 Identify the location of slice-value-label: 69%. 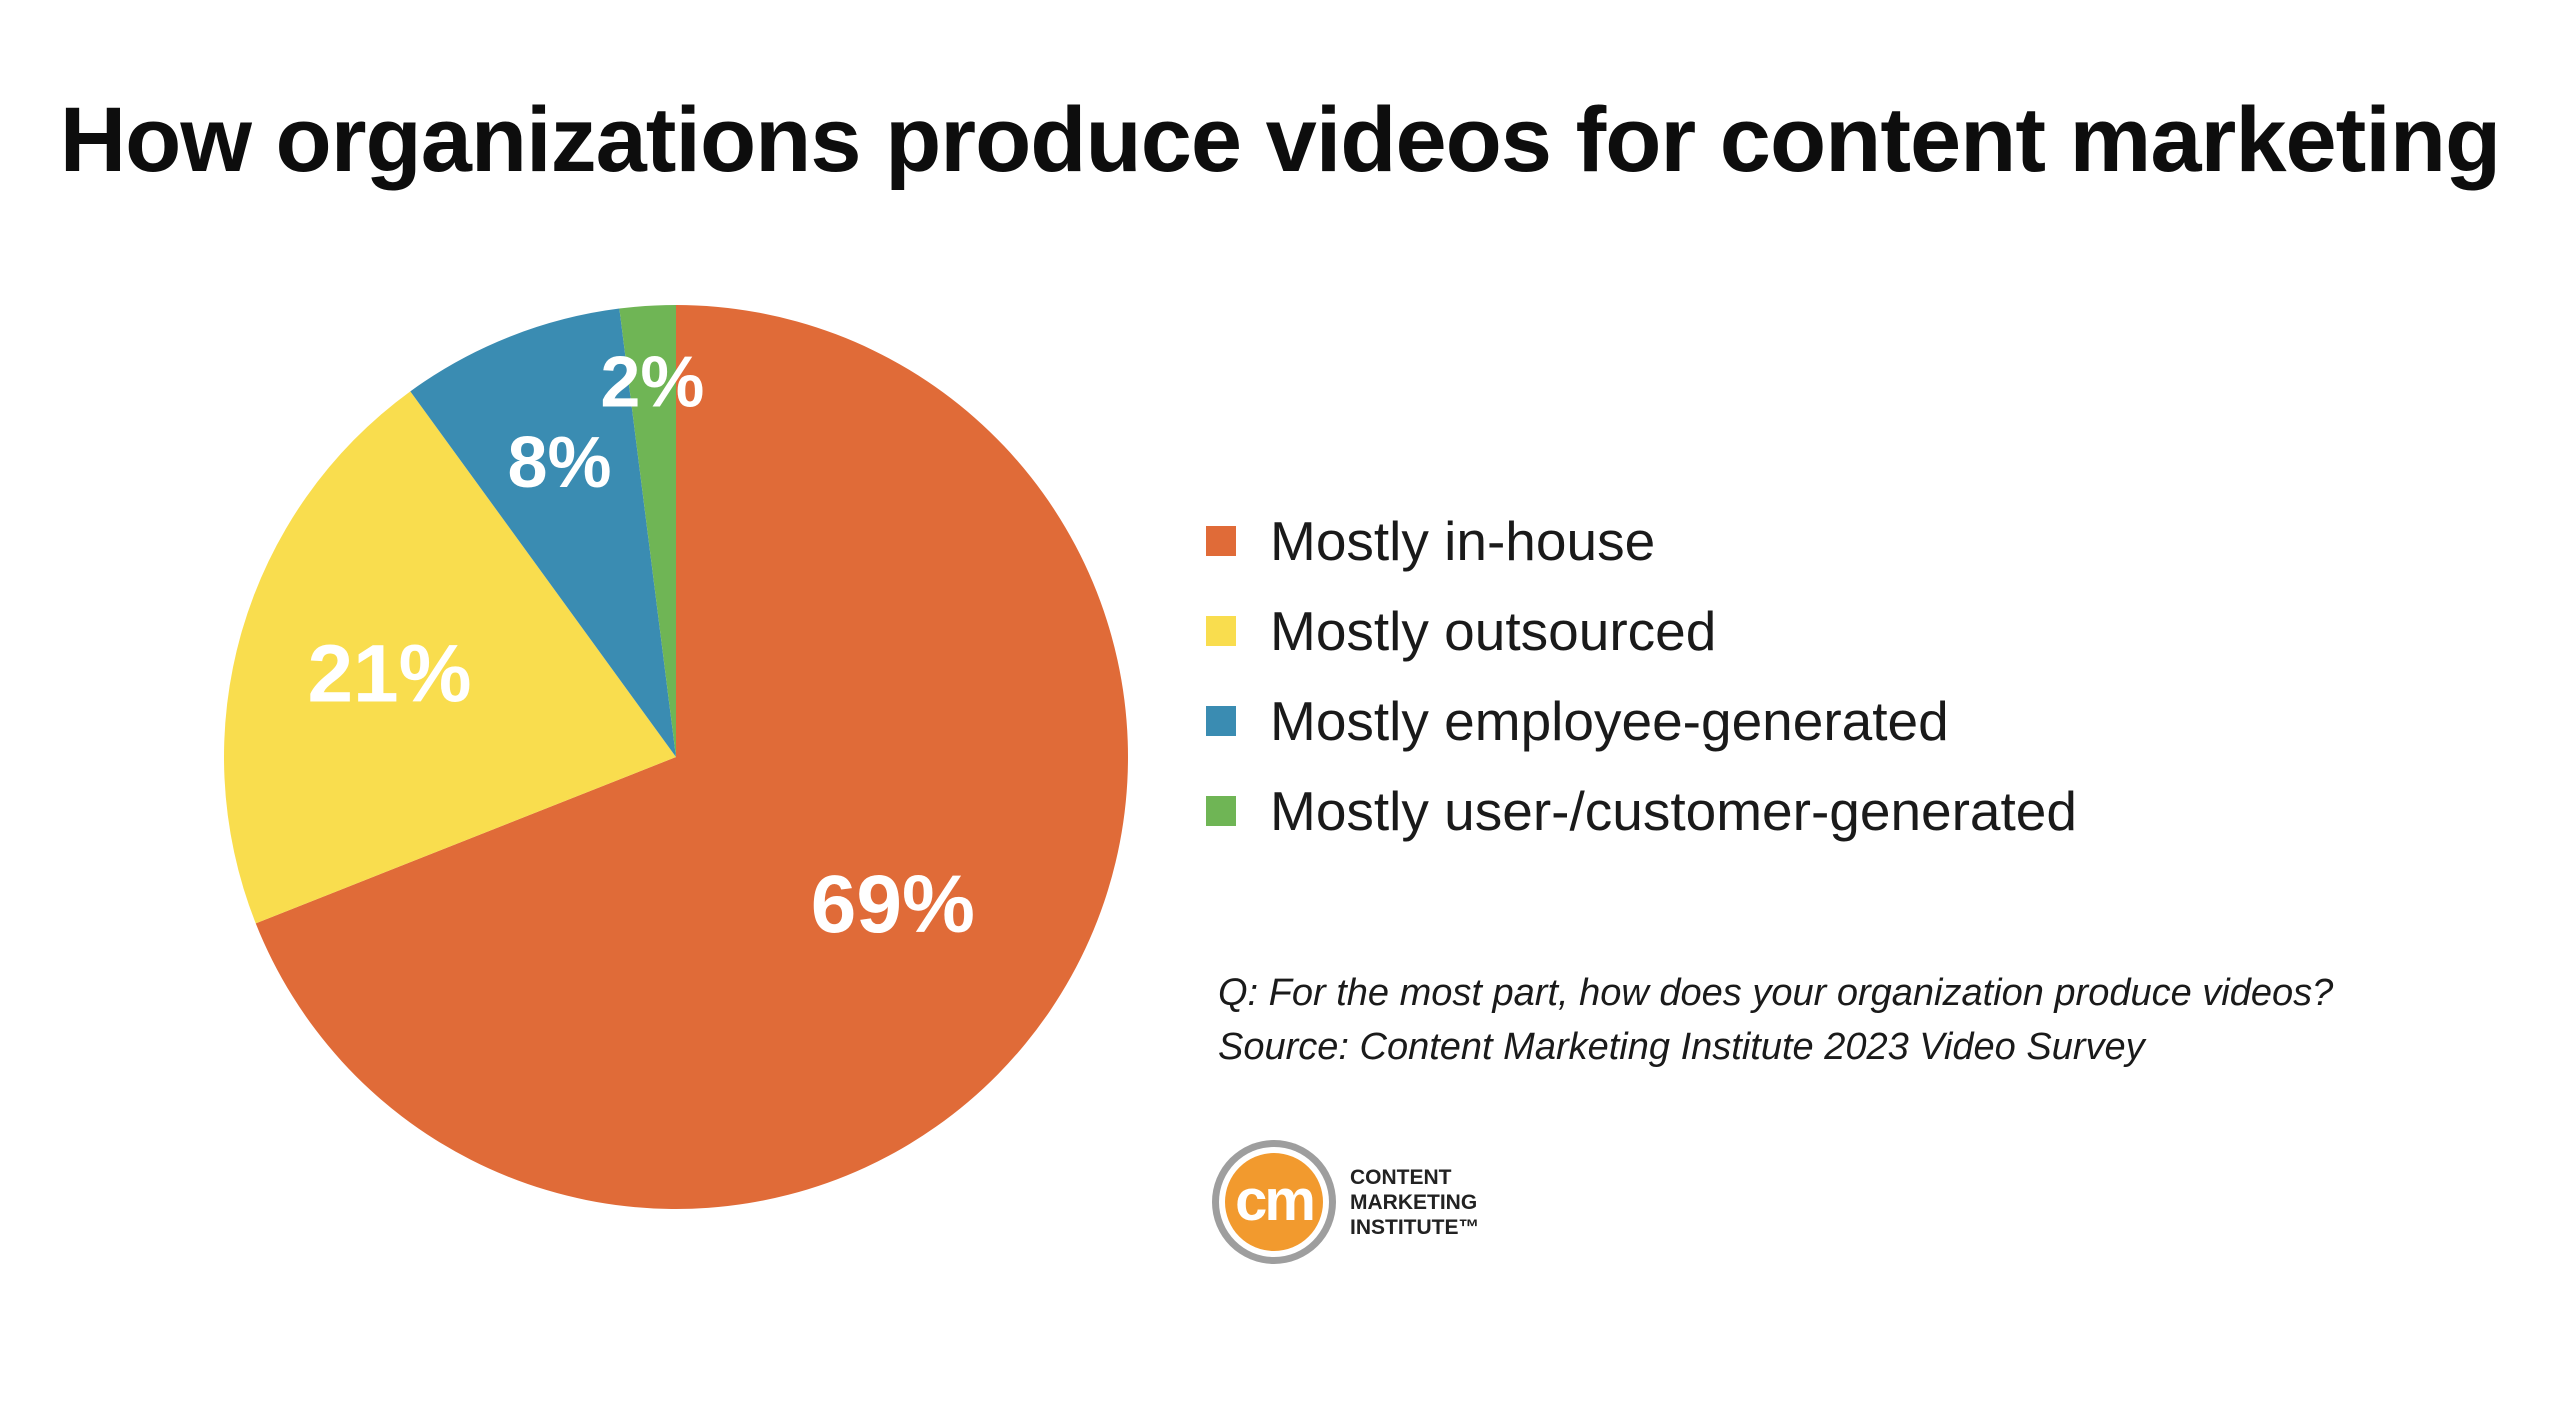
(893, 904).